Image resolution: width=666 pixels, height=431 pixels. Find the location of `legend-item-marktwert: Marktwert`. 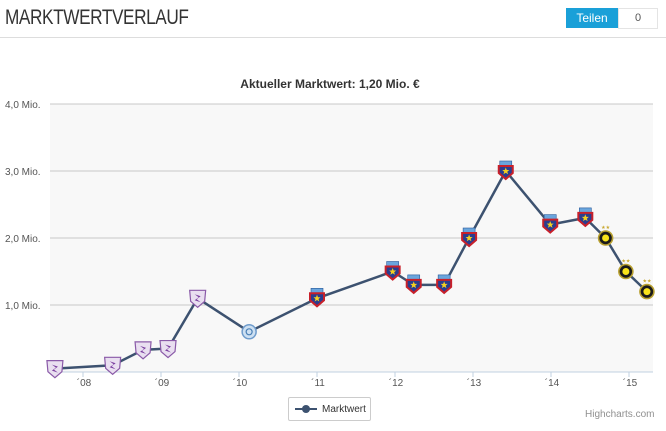

legend-item-marktwert: Marktwert is located at coordinates (329, 409).